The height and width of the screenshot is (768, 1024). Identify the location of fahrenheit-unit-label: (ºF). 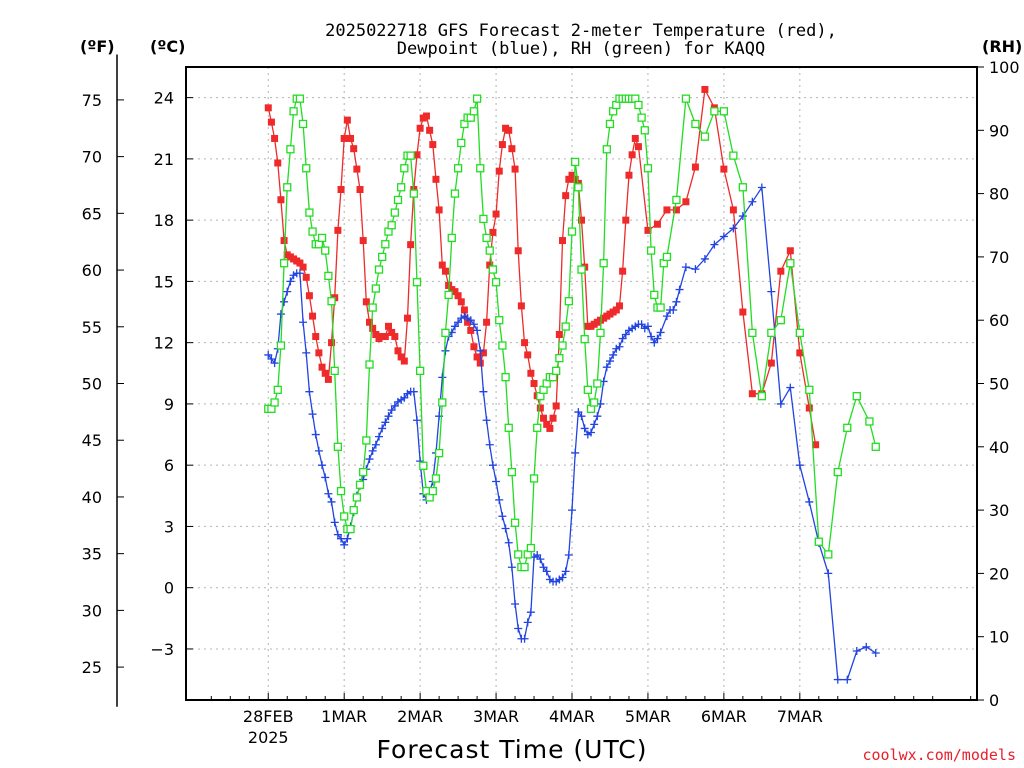
(97, 46).